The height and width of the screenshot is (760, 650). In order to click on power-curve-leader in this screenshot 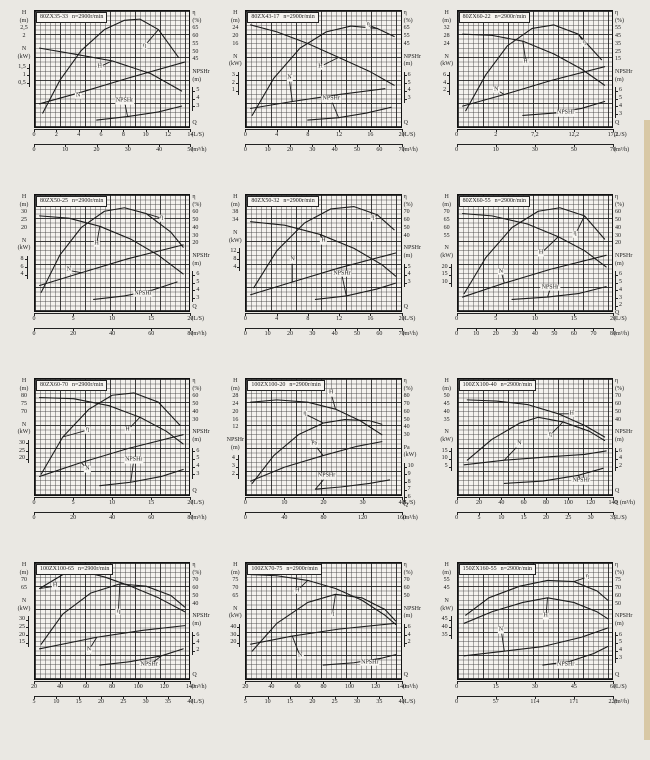, I will do `click(291, 89)`.